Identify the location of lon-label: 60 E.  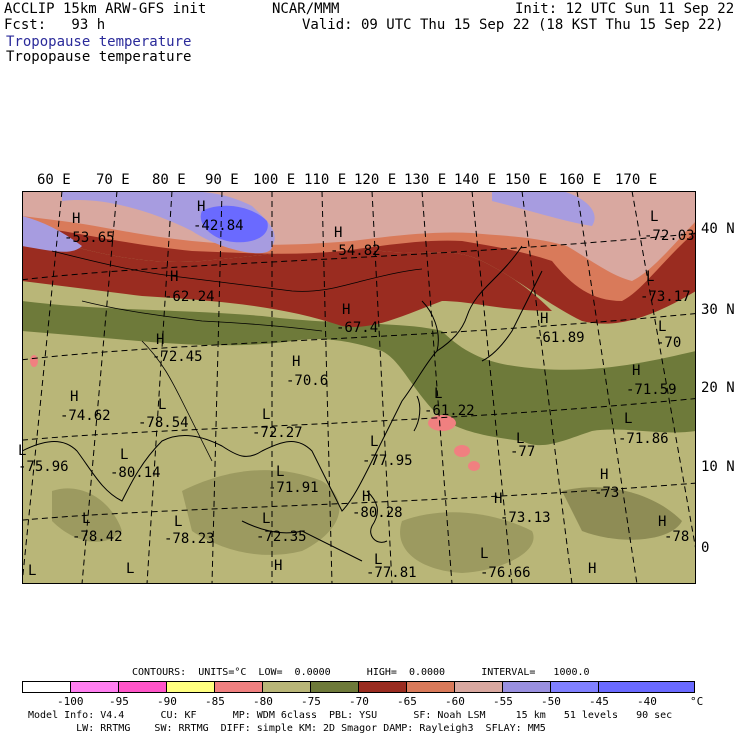
(54, 180).